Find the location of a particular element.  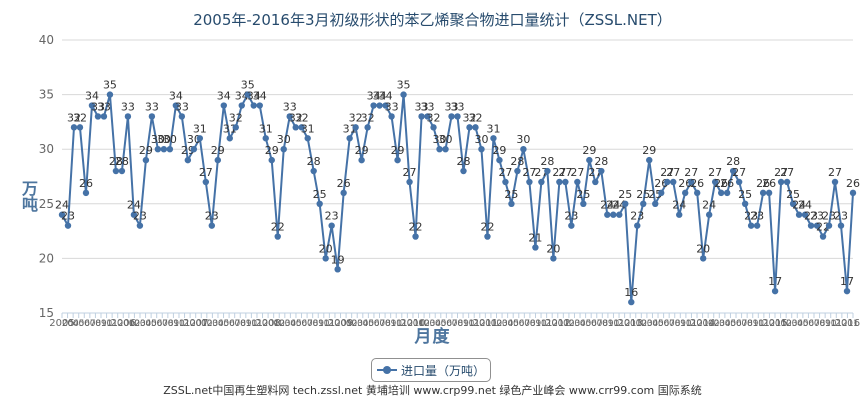

x-tick-label: 2009 is located at coordinates (340, 323).